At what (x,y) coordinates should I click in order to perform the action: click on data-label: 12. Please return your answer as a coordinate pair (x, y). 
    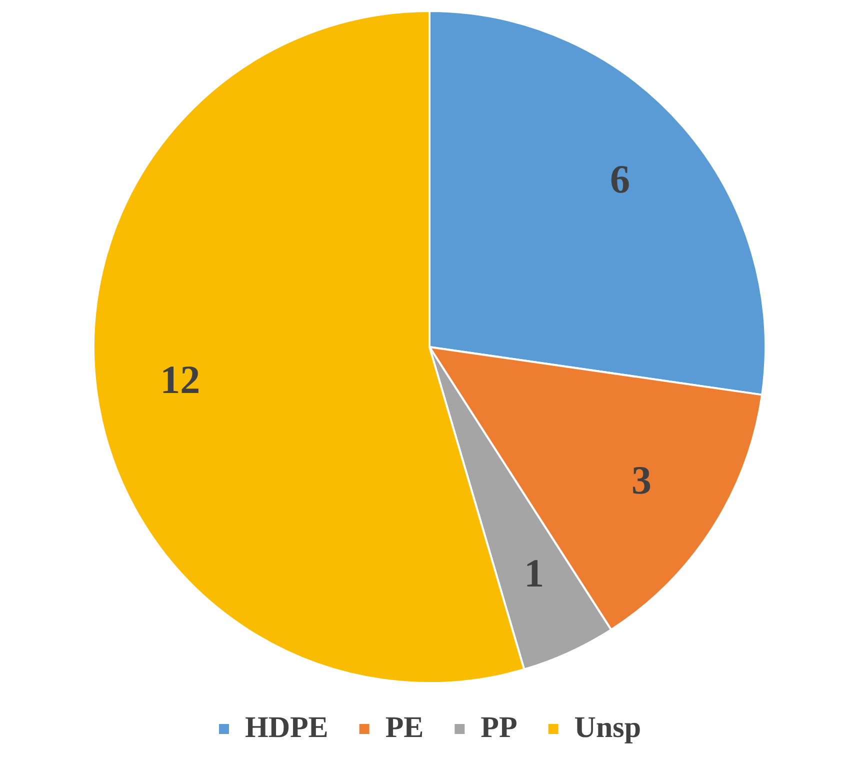
    Looking at the image, I should click on (180, 379).